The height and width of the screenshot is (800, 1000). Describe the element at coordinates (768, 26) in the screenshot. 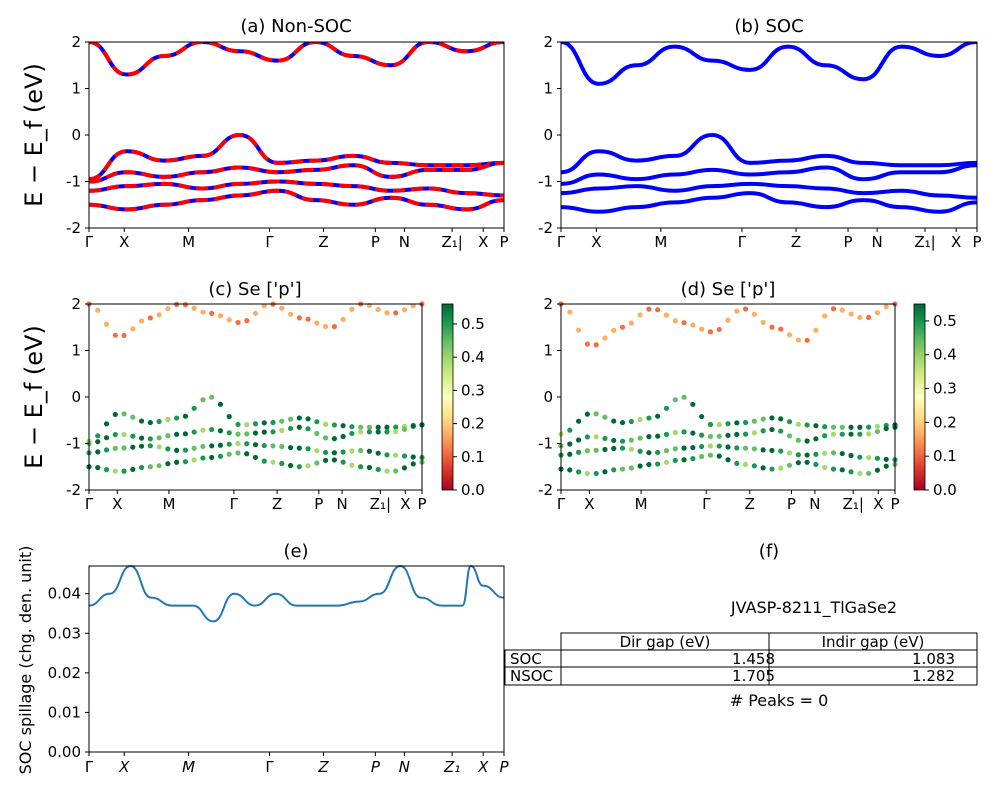

I see `panel-b-title: (b) SOC` at that location.